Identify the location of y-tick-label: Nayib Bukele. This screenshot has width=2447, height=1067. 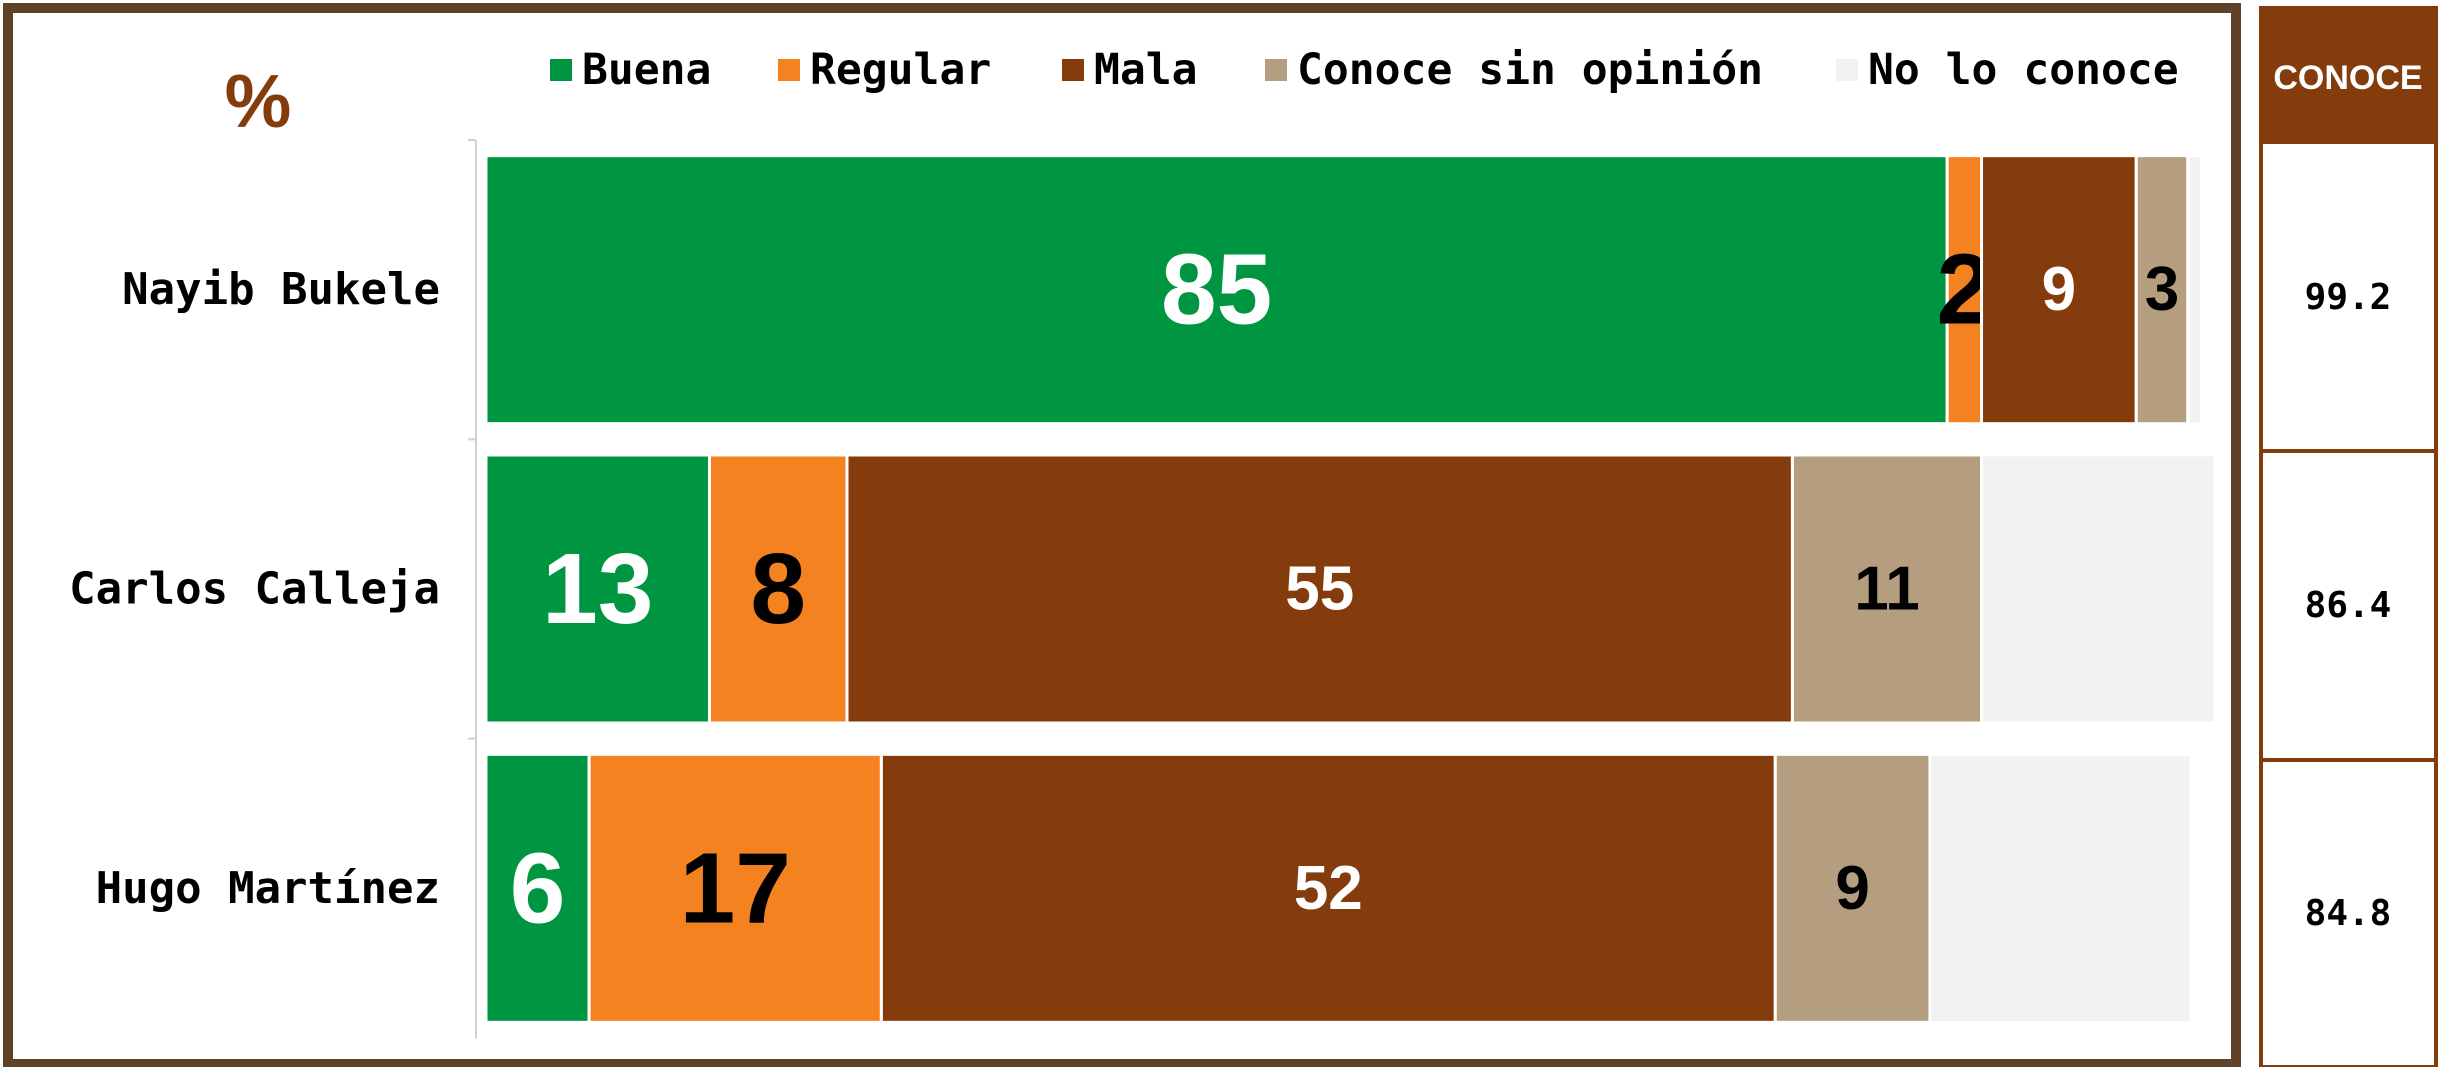
(281, 289).